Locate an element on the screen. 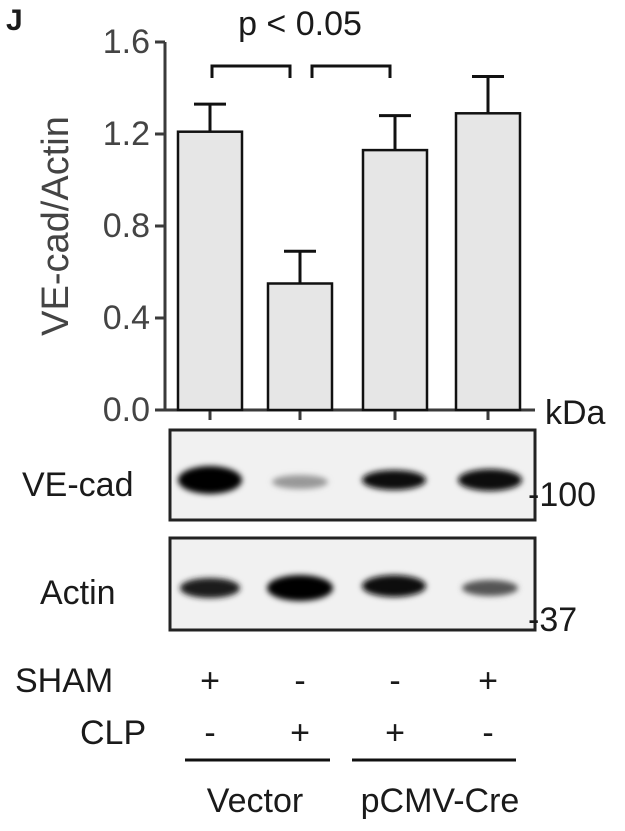 This screenshot has height=831, width=625. blot-bands is located at coordinates (350, 533).